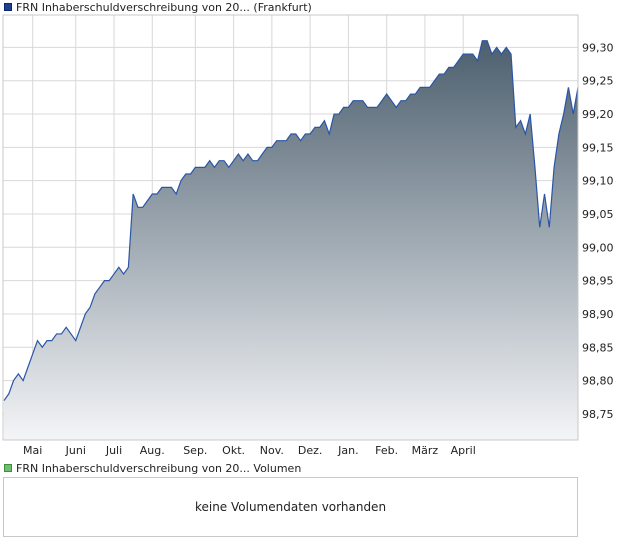 Image resolution: width=620 pixels, height=546 pixels. I want to click on y-tick-label: 99,05, so click(598, 214).